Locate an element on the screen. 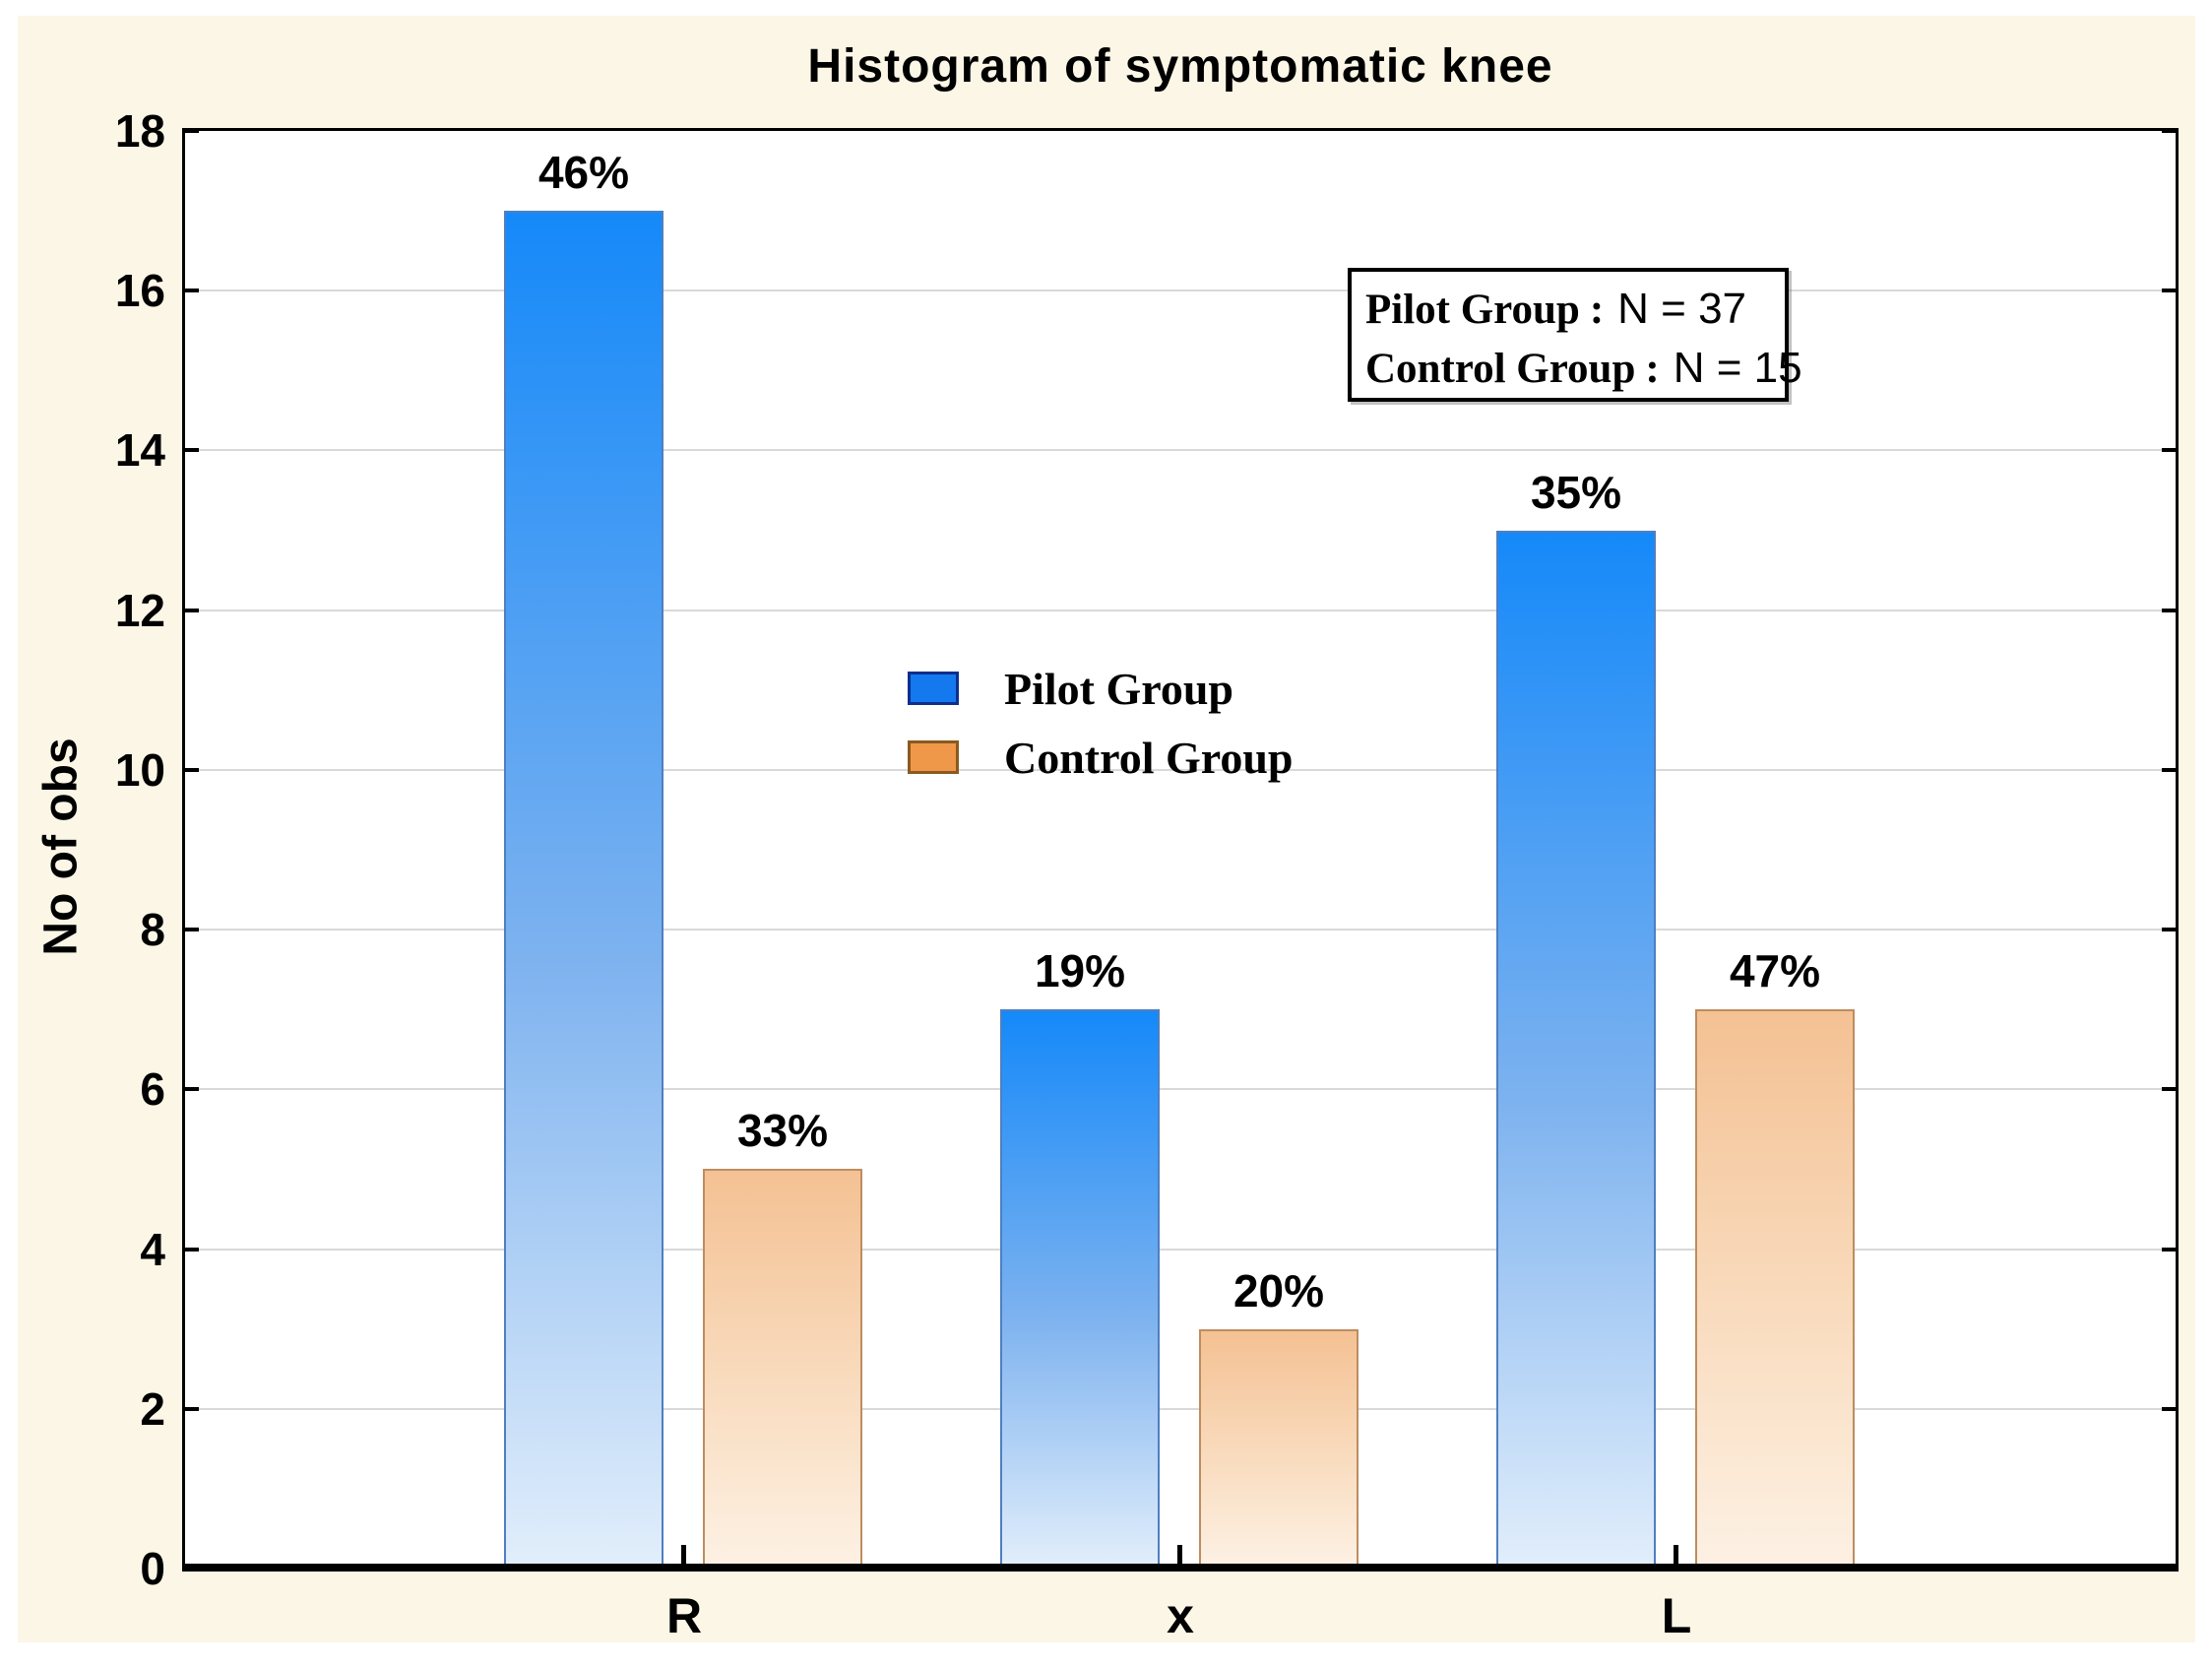 The height and width of the screenshot is (1669, 2212). annotation-pilot-colon: : is located at coordinates (1597, 310).